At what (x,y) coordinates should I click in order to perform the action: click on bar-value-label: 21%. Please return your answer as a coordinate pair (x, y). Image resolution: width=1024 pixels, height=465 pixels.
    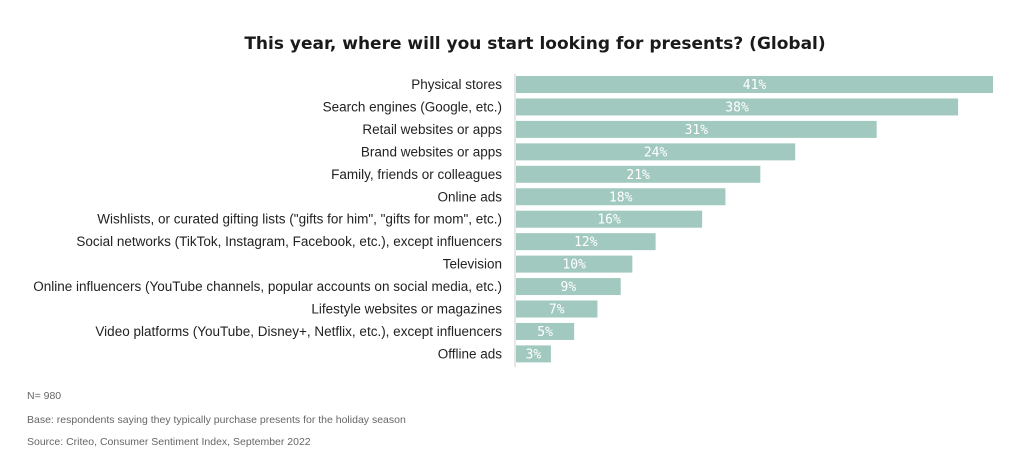
    Looking at the image, I should click on (638, 175).